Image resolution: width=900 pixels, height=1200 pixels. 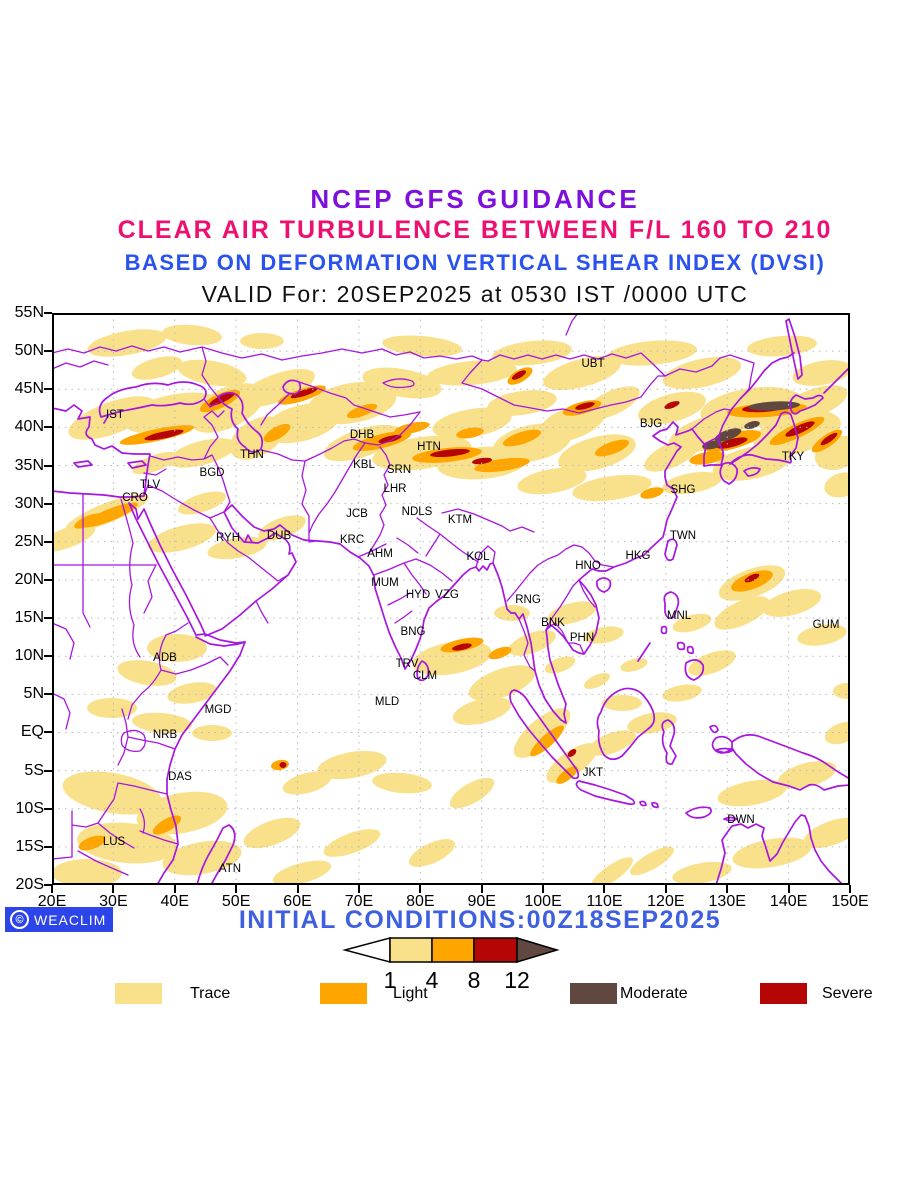 What do you see at coordinates (460, 520) in the screenshot?
I see `station-label-KTM: KTM` at bounding box center [460, 520].